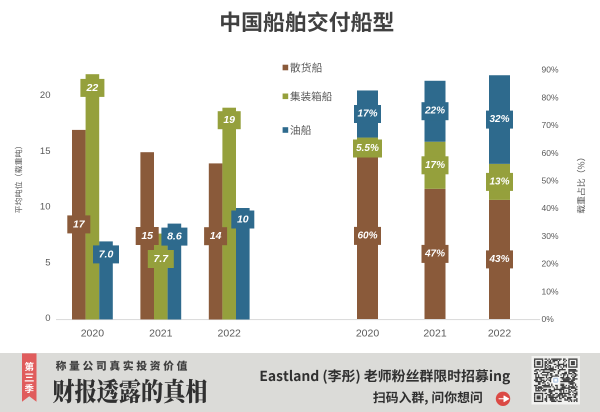 The image size is (600, 412). I want to click on svg-text: 90%, so click(550, 70).